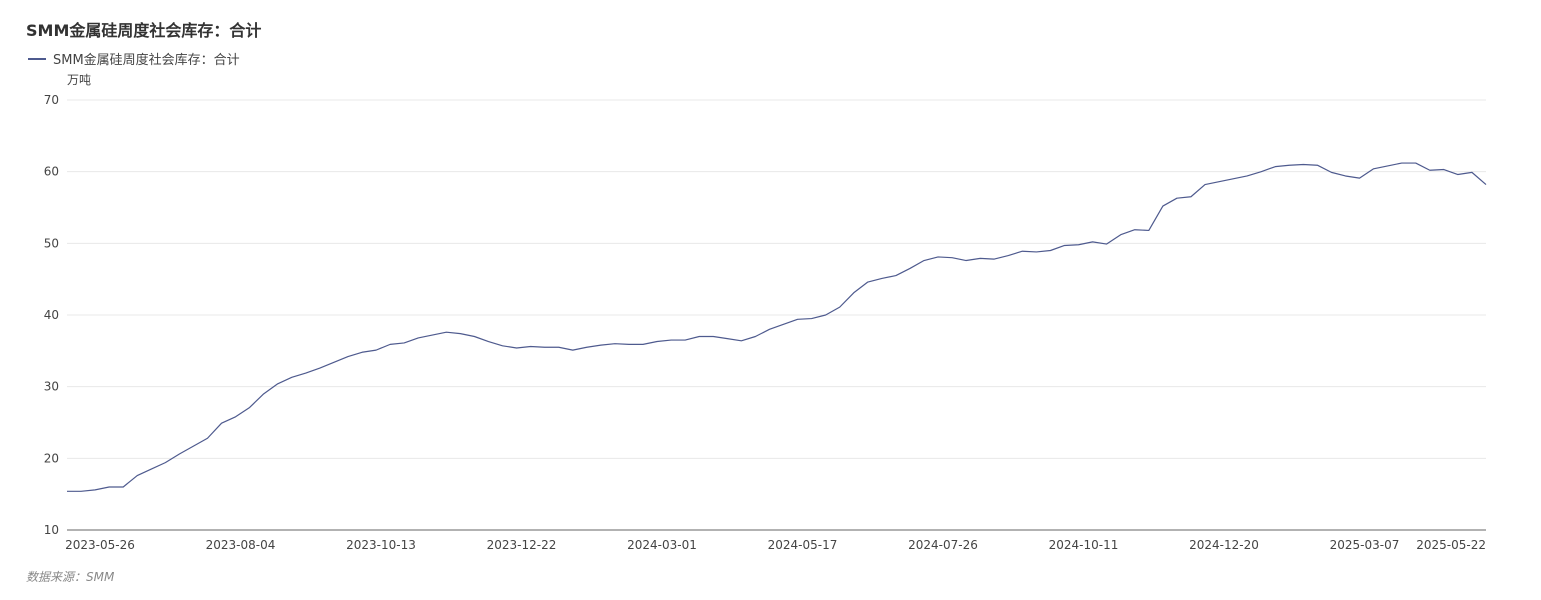 This screenshot has height=600, width=1541. What do you see at coordinates (37, 58) in the screenshot?
I see `legend-line-swatch` at bounding box center [37, 58].